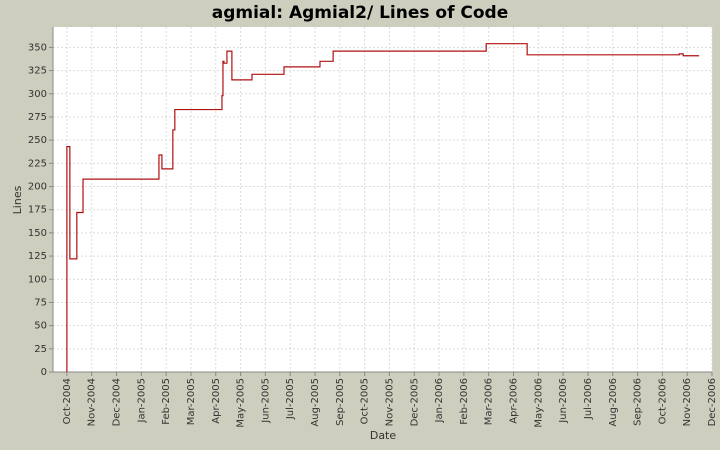 Image resolution: width=720 pixels, height=450 pixels. I want to click on x-tick-label: Nov-2005, so click(389, 402).